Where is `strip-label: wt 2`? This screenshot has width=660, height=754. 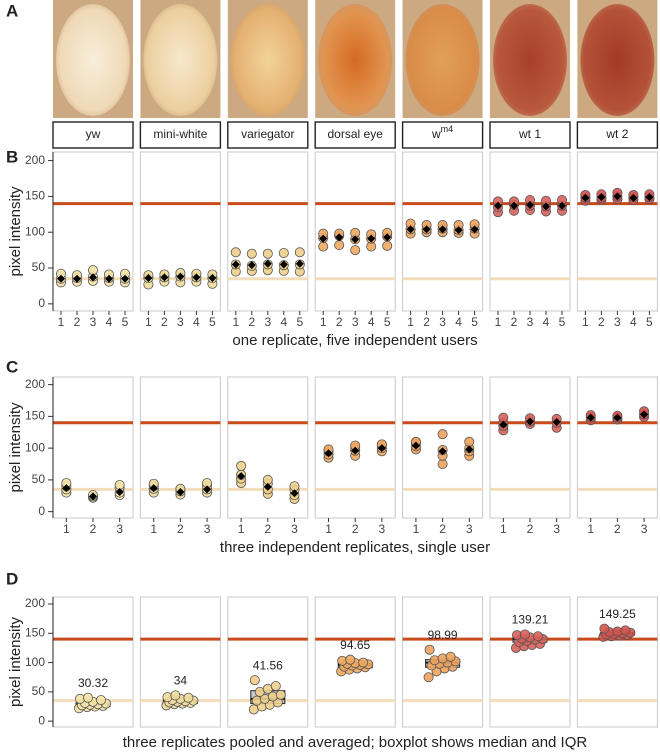 strip-label: wt 2 is located at coordinates (616, 134).